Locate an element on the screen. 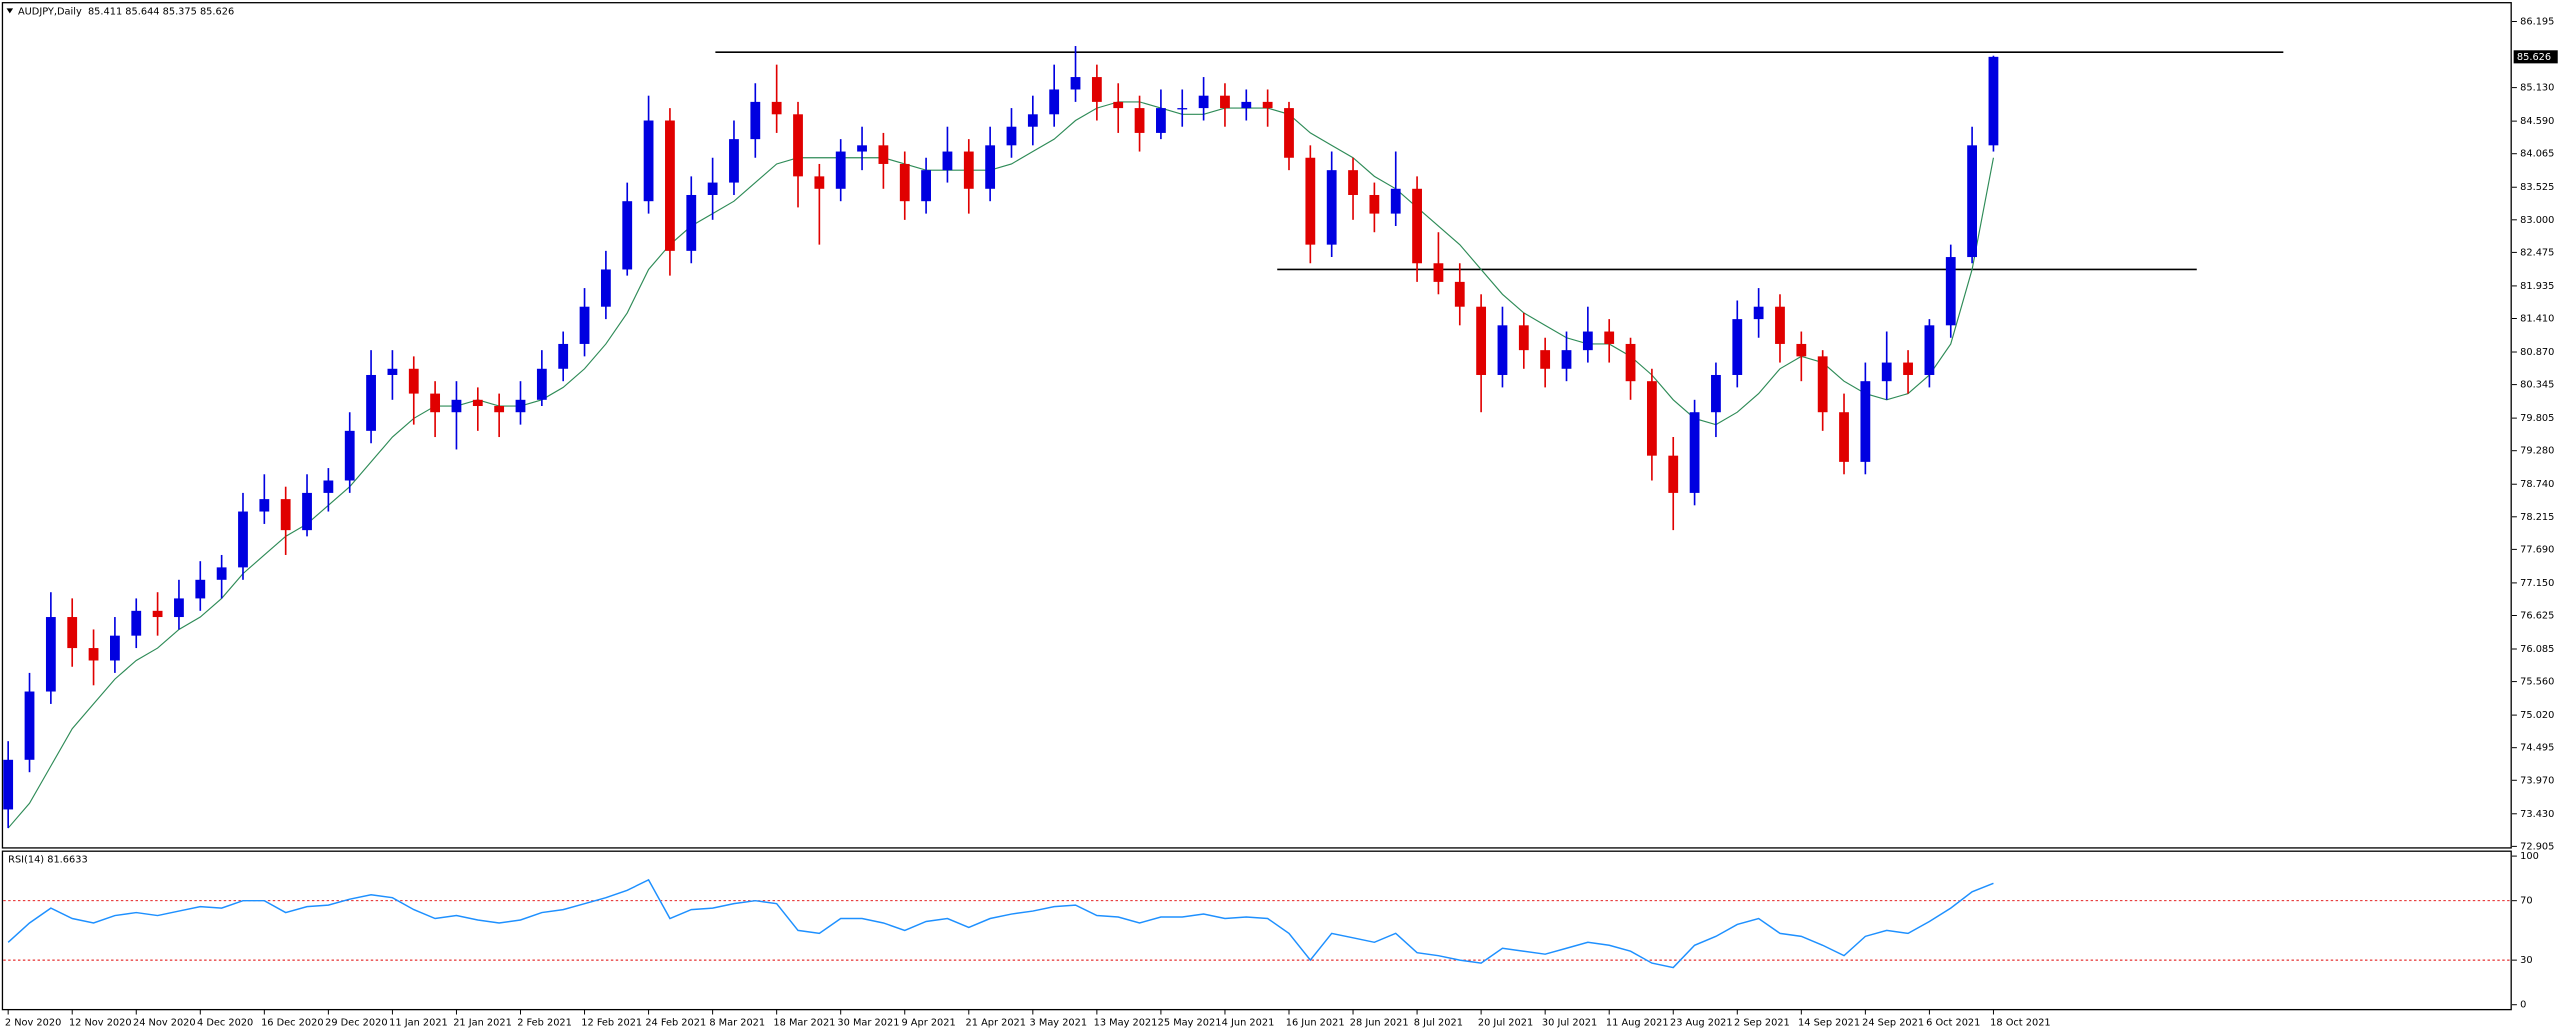  current-price-box is located at coordinates (2535, 57).